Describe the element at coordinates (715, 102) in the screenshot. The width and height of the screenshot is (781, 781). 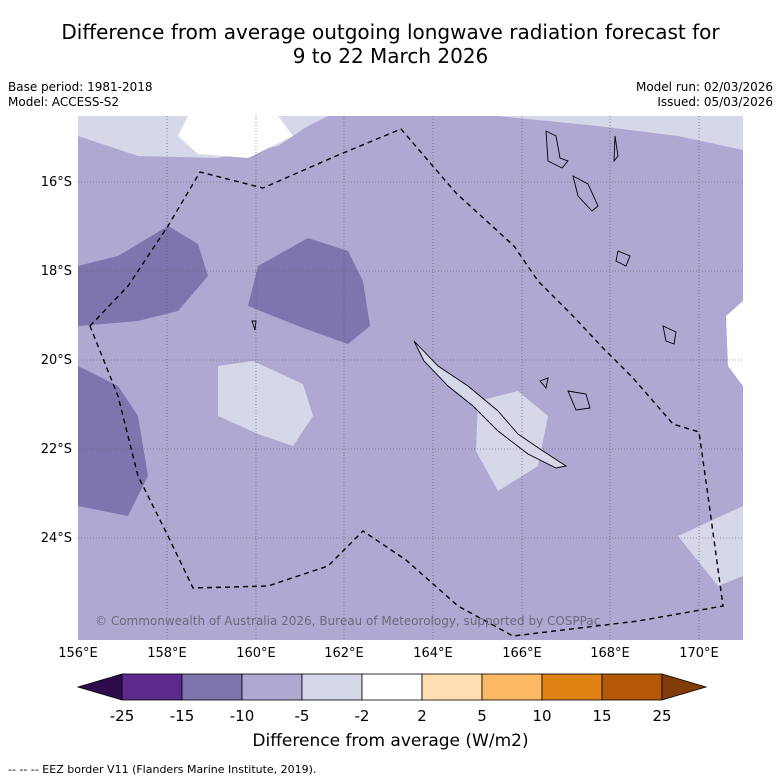
I see `issued-date: Issued: 05/03/2026` at that location.